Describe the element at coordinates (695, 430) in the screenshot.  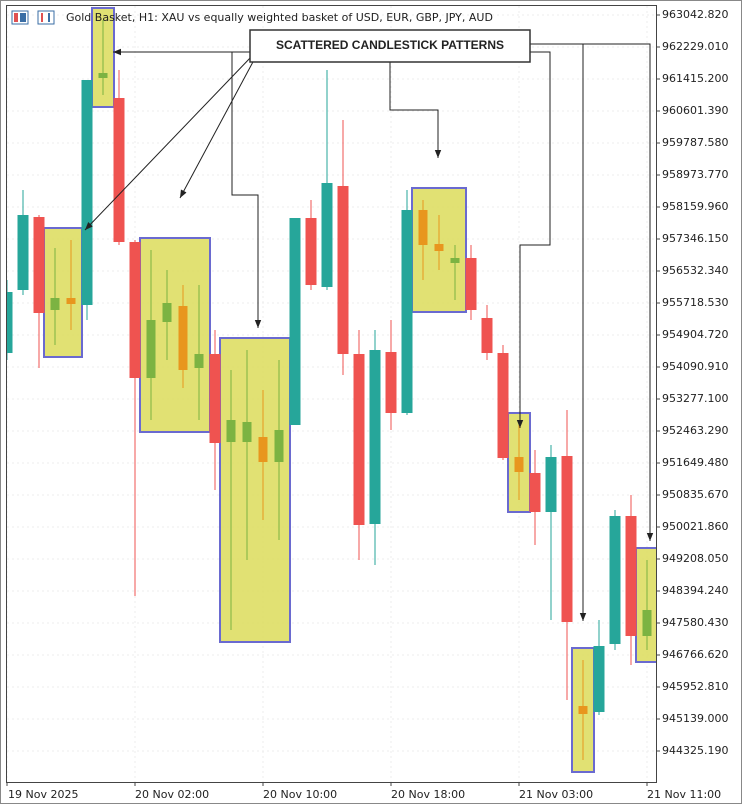
I see `y-tick-label: 952463.290` at that location.